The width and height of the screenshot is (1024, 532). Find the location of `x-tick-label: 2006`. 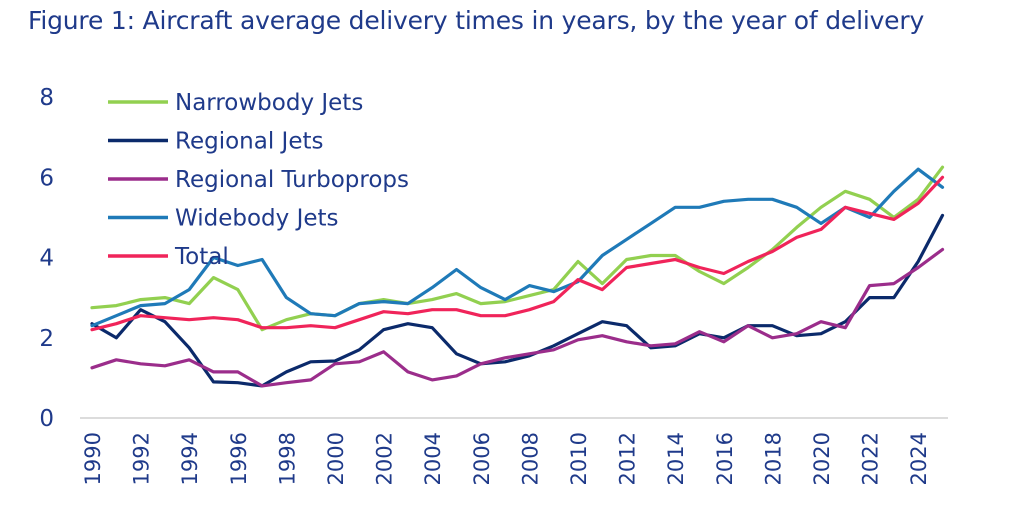

x-tick-label: 2006 is located at coordinates (482, 458).